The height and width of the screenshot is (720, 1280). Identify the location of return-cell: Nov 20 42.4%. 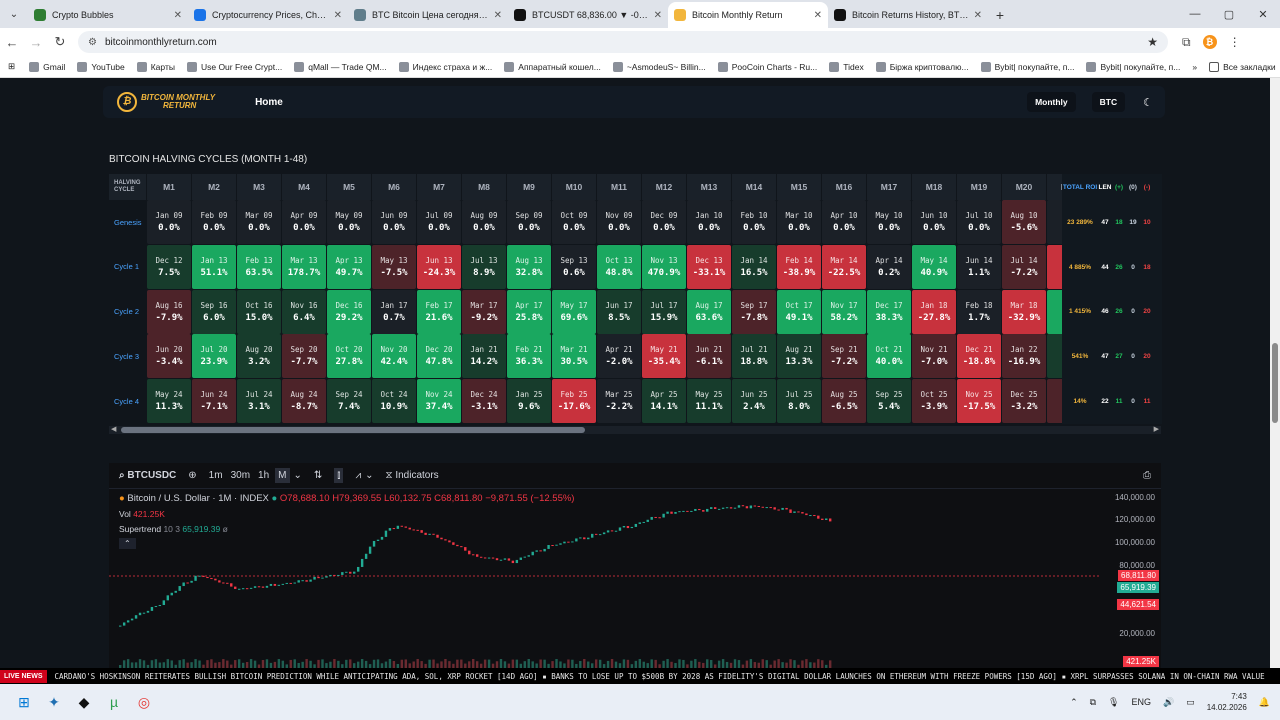
(394, 356).